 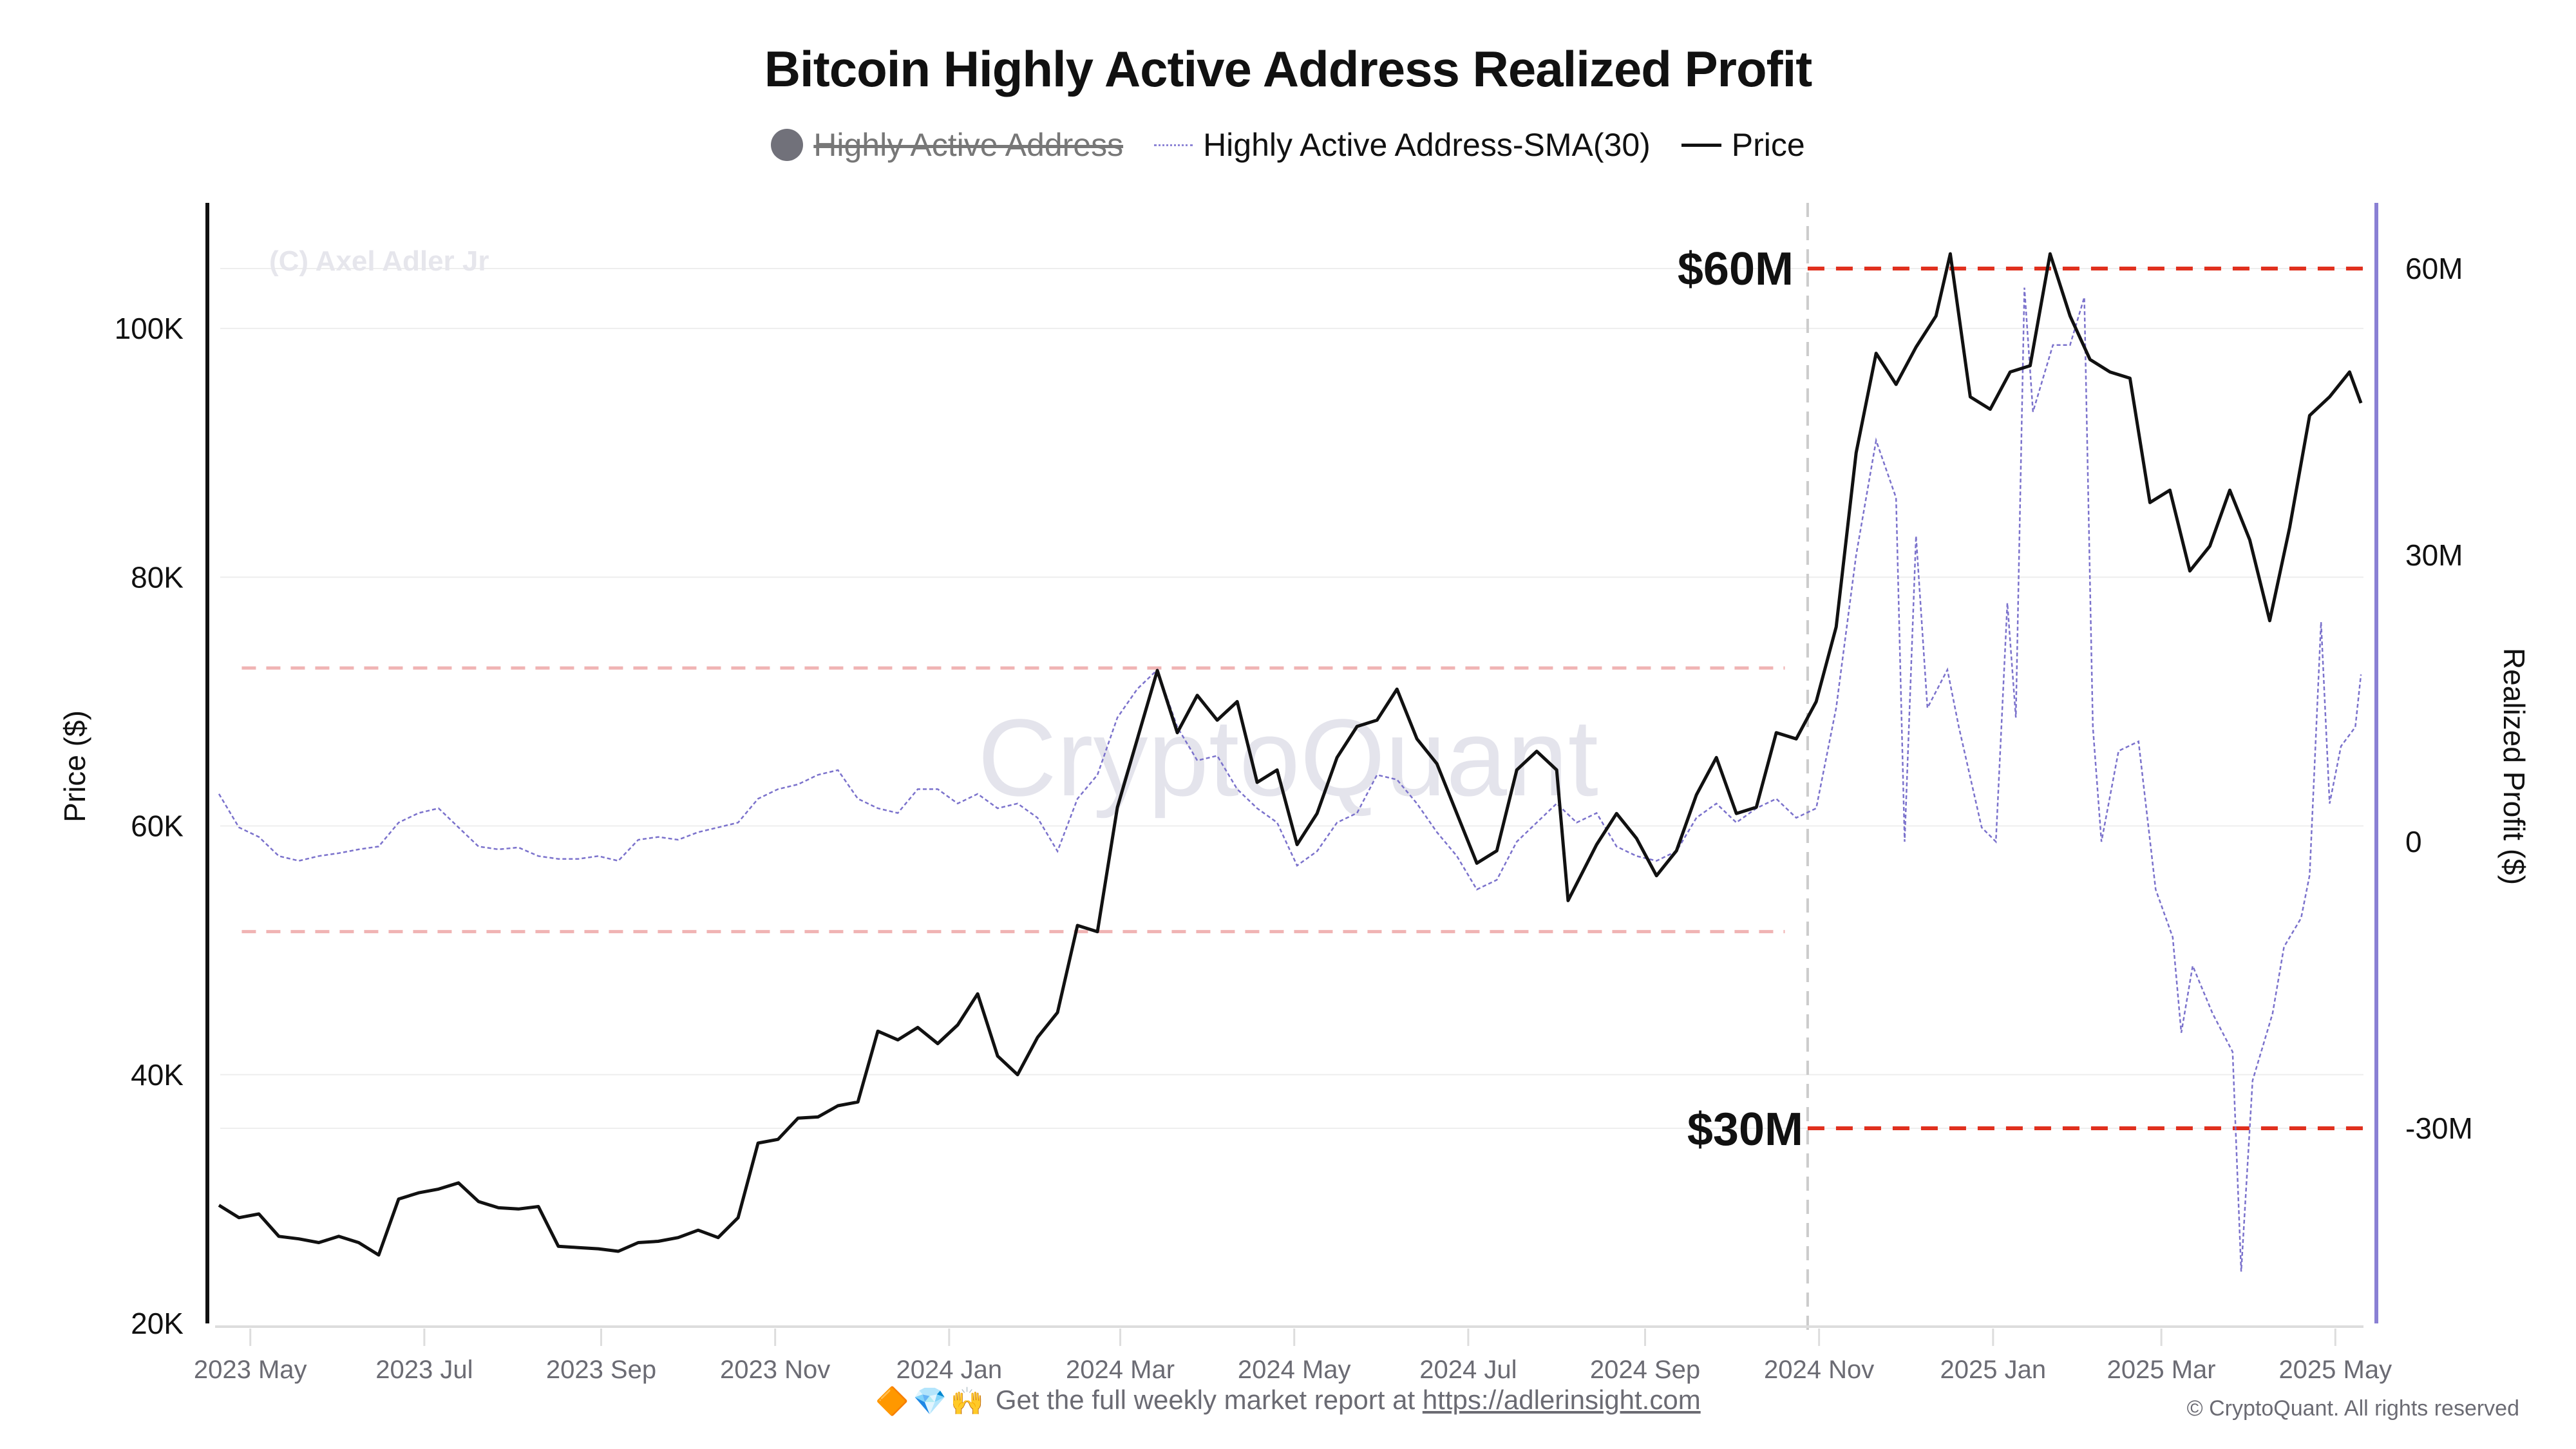 I want to click on legend-label: Highly Active Address-SMA(30), so click(x=1427, y=145).